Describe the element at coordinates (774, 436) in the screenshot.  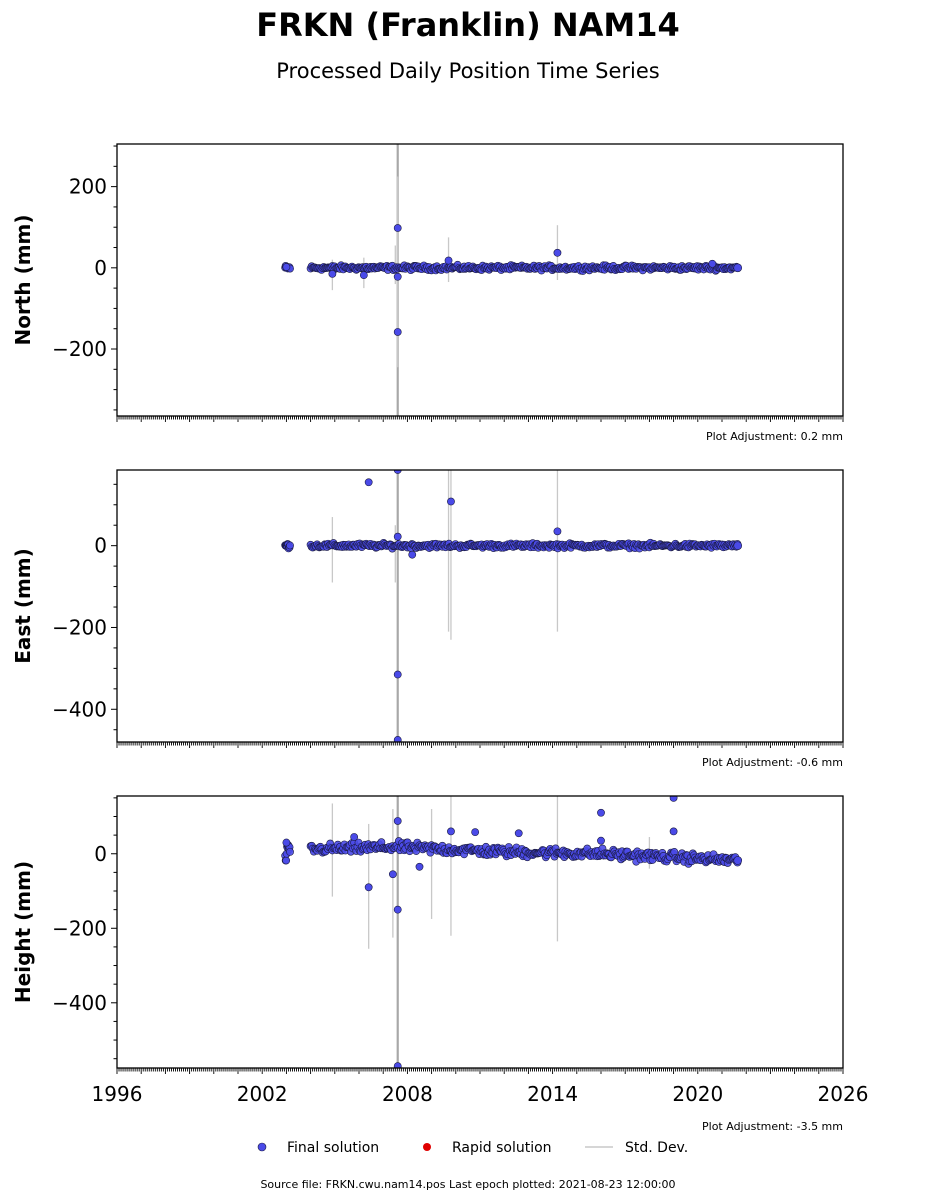
I see `plot-adjustment-note: Plot Adjustment: 0.2 mm` at that location.